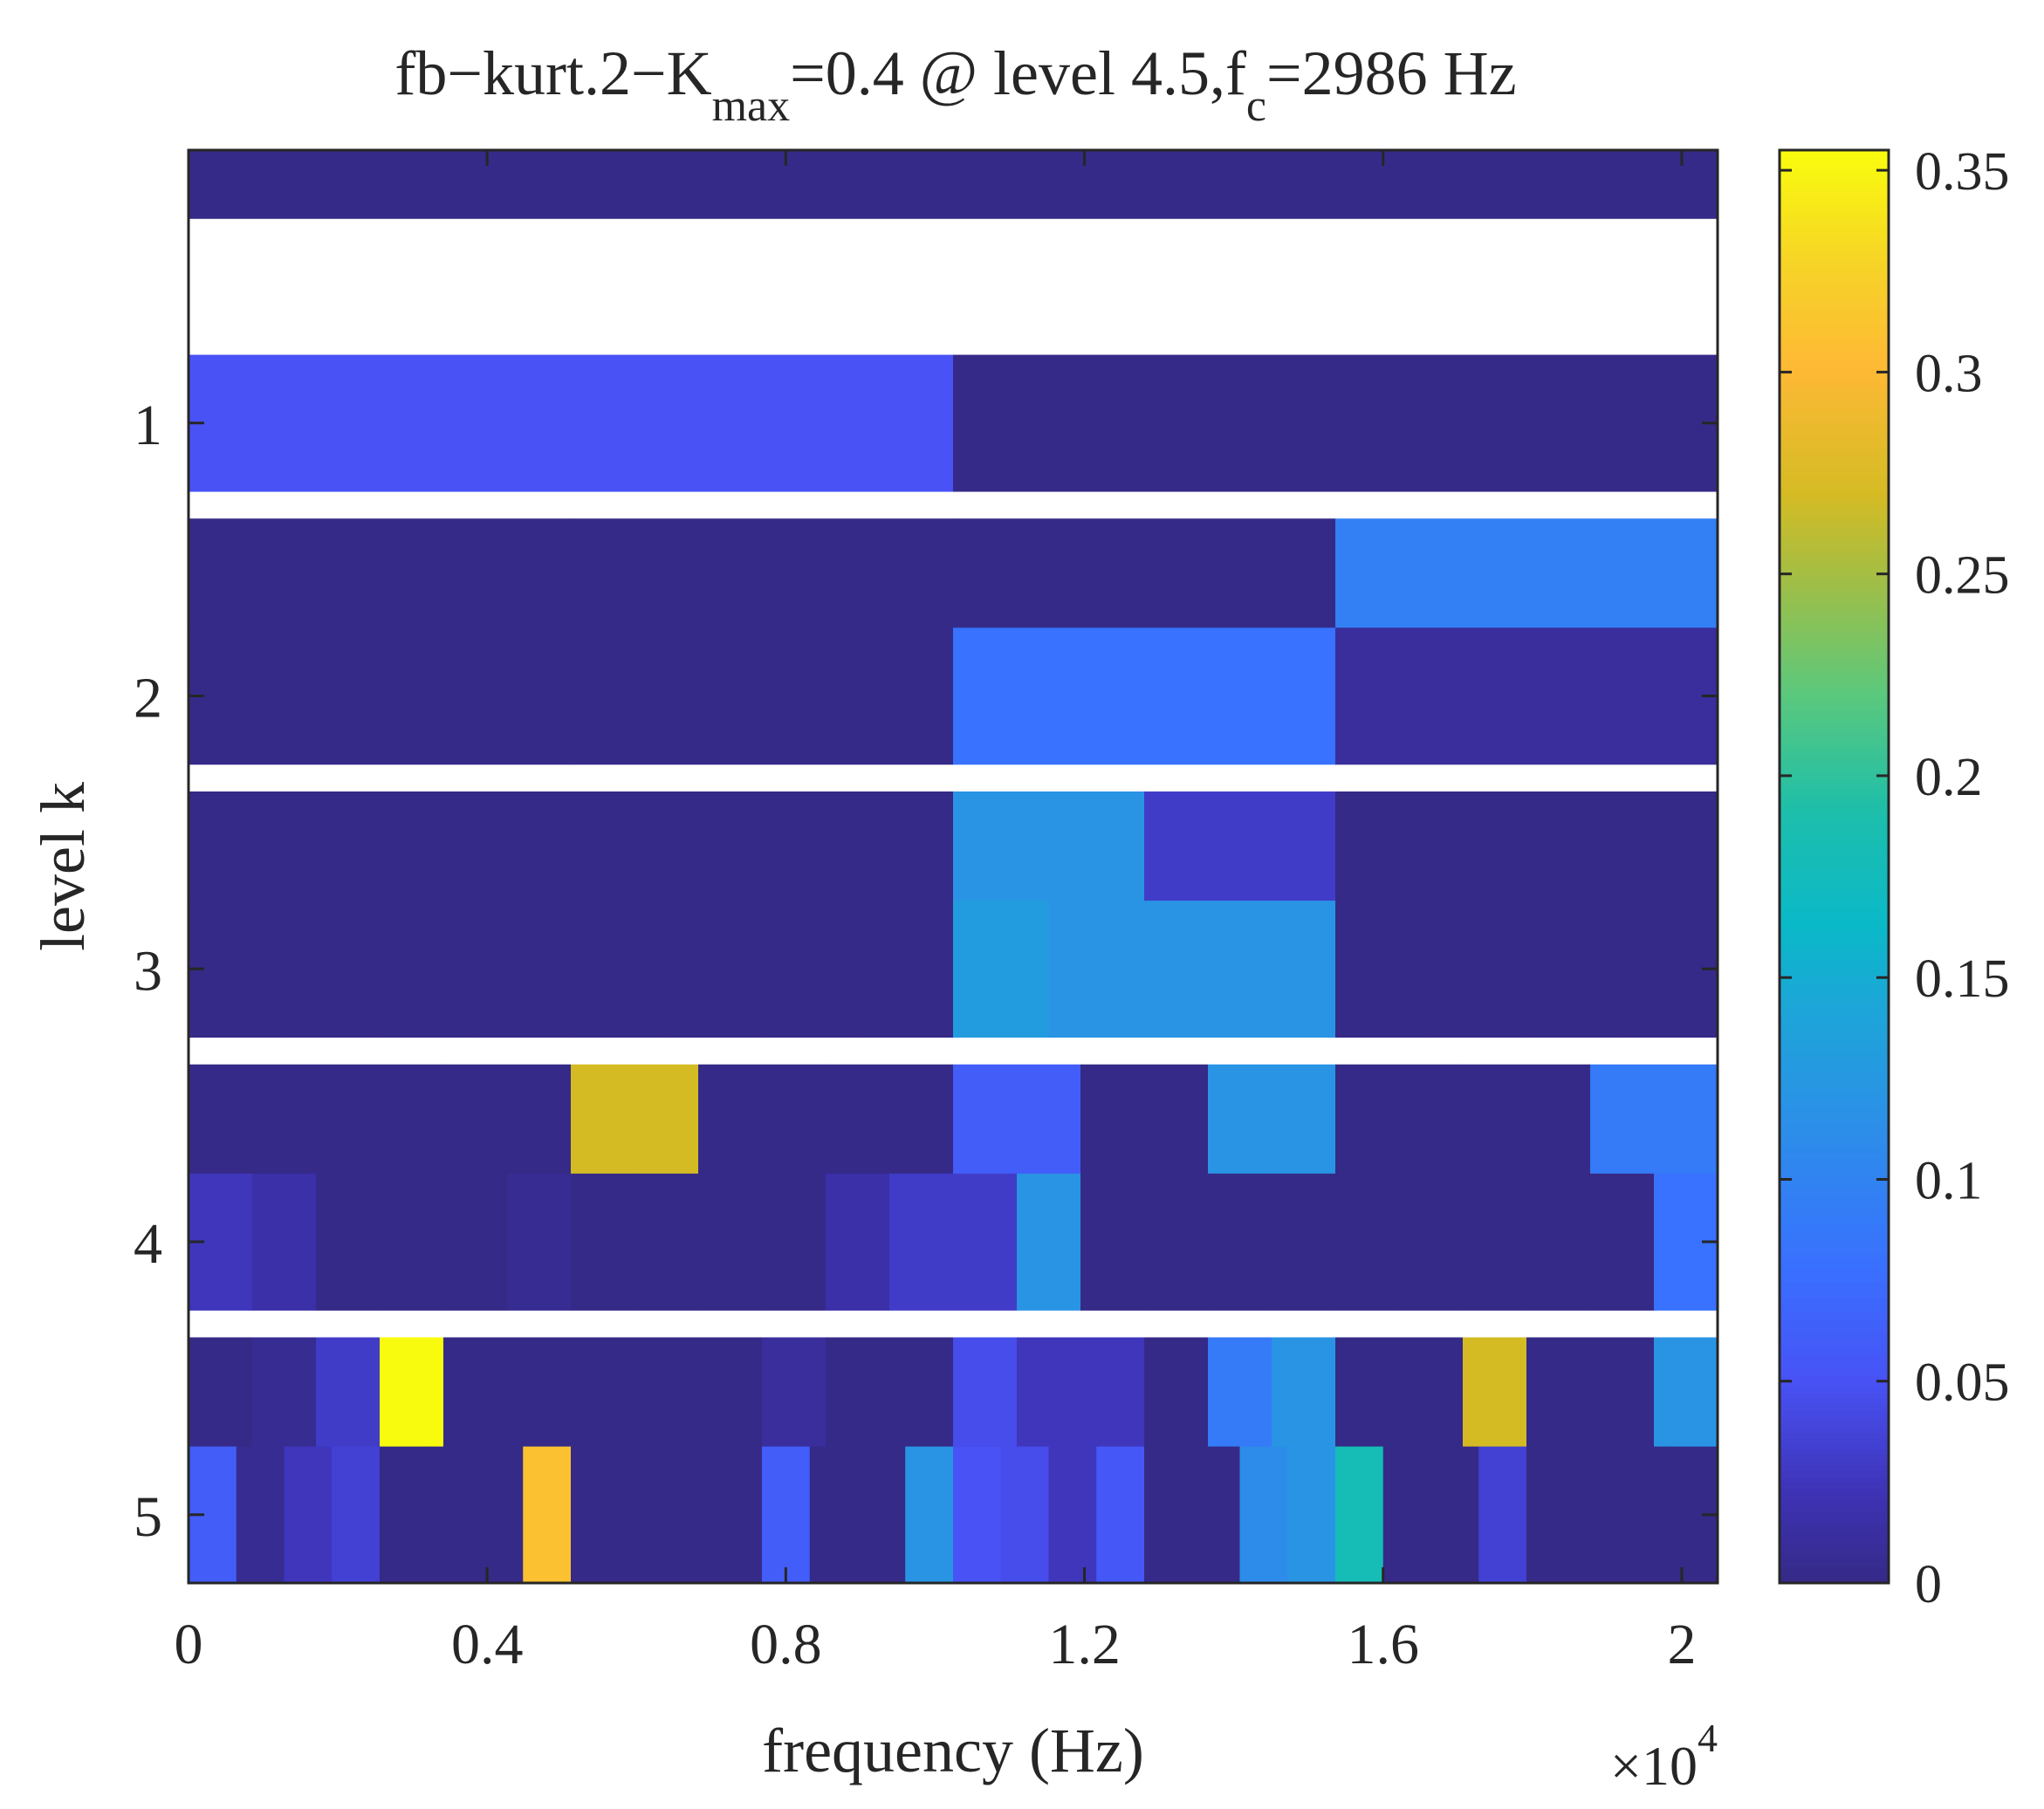 The width and height of the screenshot is (2044, 1809). Describe the element at coordinates (1949, 373) in the screenshot. I see `colorbar-tick-label: 0.3` at that location.